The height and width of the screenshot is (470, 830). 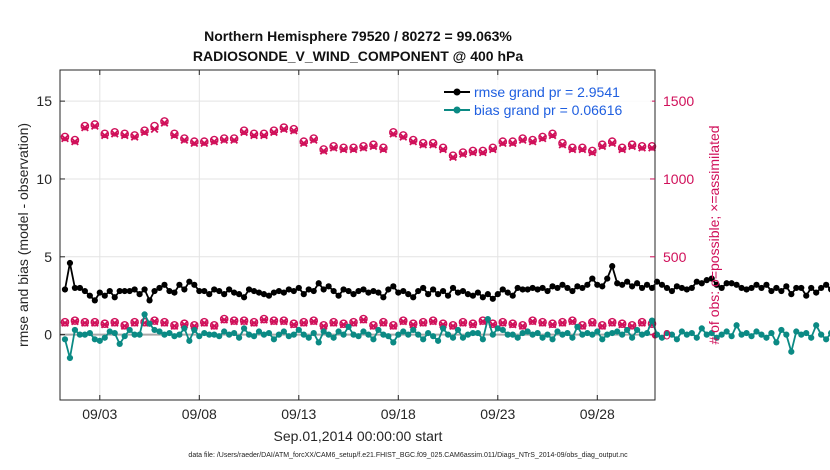 I want to click on x-tick-label: 09/03, so click(x=99, y=414).